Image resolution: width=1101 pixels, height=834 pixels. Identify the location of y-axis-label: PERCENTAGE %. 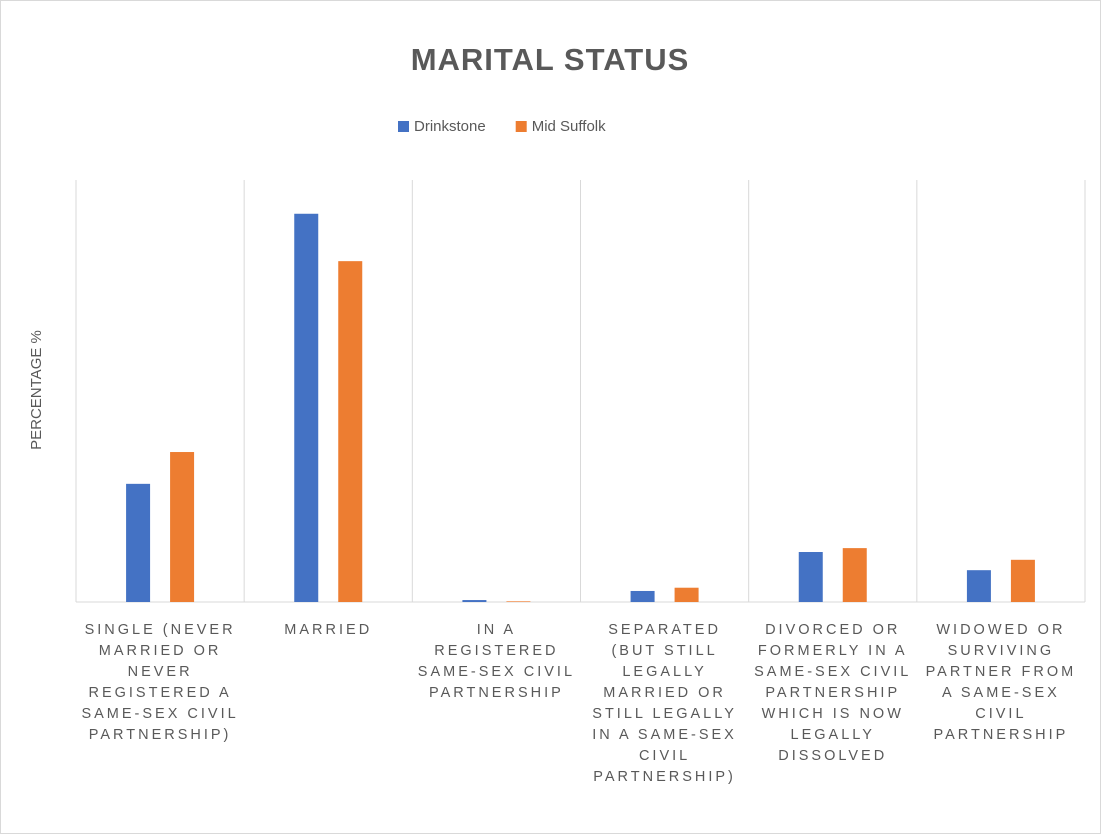
(36, 390).